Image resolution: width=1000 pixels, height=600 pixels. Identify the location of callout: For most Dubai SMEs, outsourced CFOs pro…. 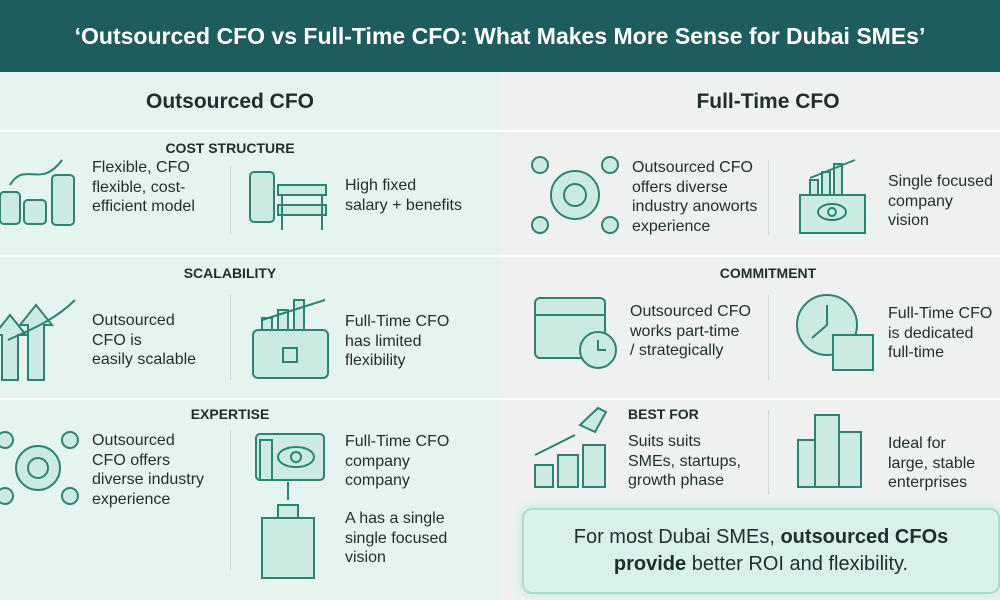
(761, 551).